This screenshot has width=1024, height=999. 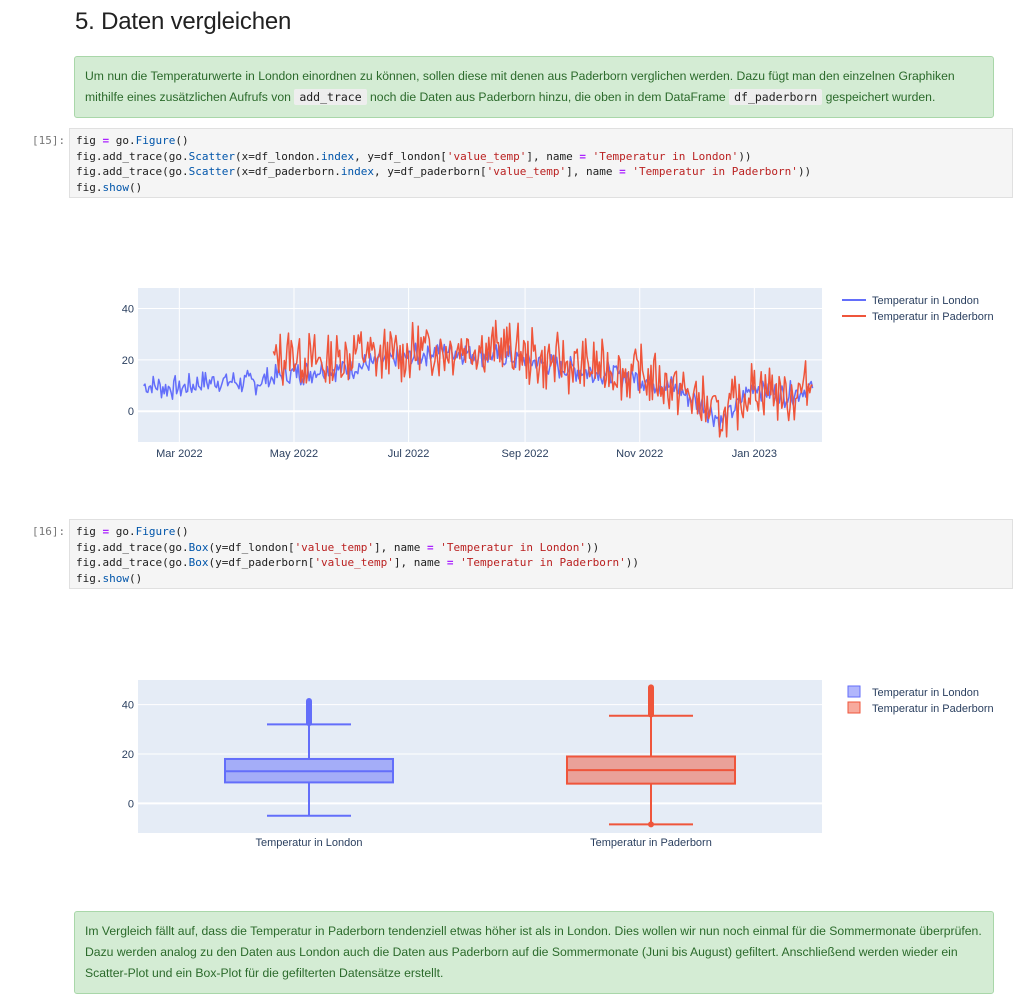 What do you see at coordinates (651, 824) in the screenshot?
I see `outlier-point` at bounding box center [651, 824].